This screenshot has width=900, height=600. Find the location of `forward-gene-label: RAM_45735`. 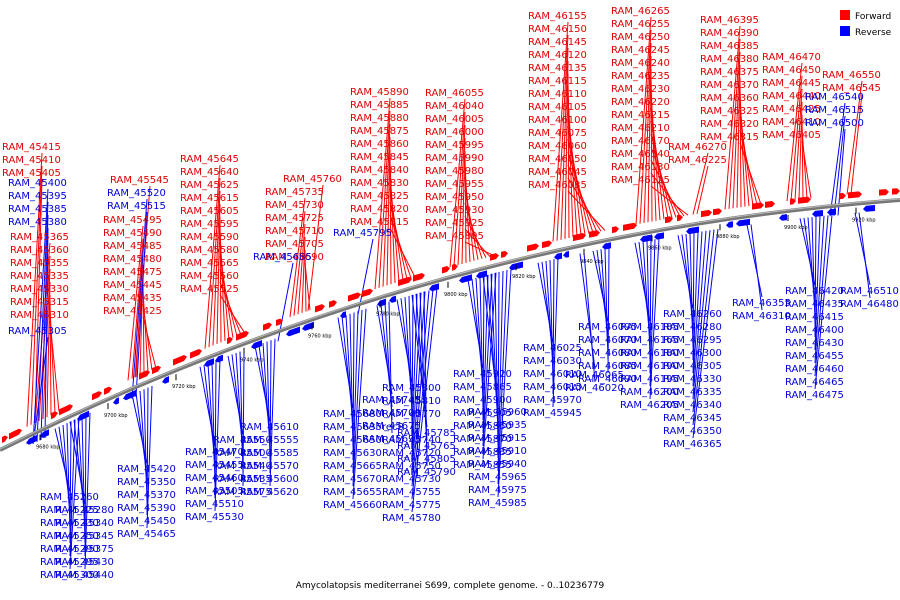

forward-gene-label: RAM_45735 is located at coordinates (294, 192).